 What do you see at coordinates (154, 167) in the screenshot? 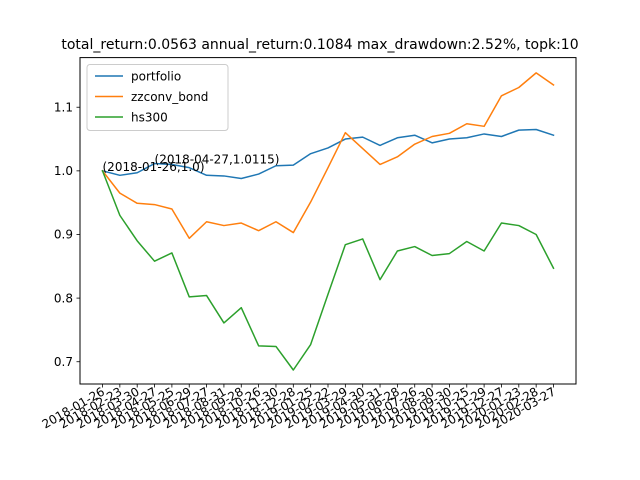
I see `point-annotation: (2018-01-26,1.0)` at bounding box center [154, 167].